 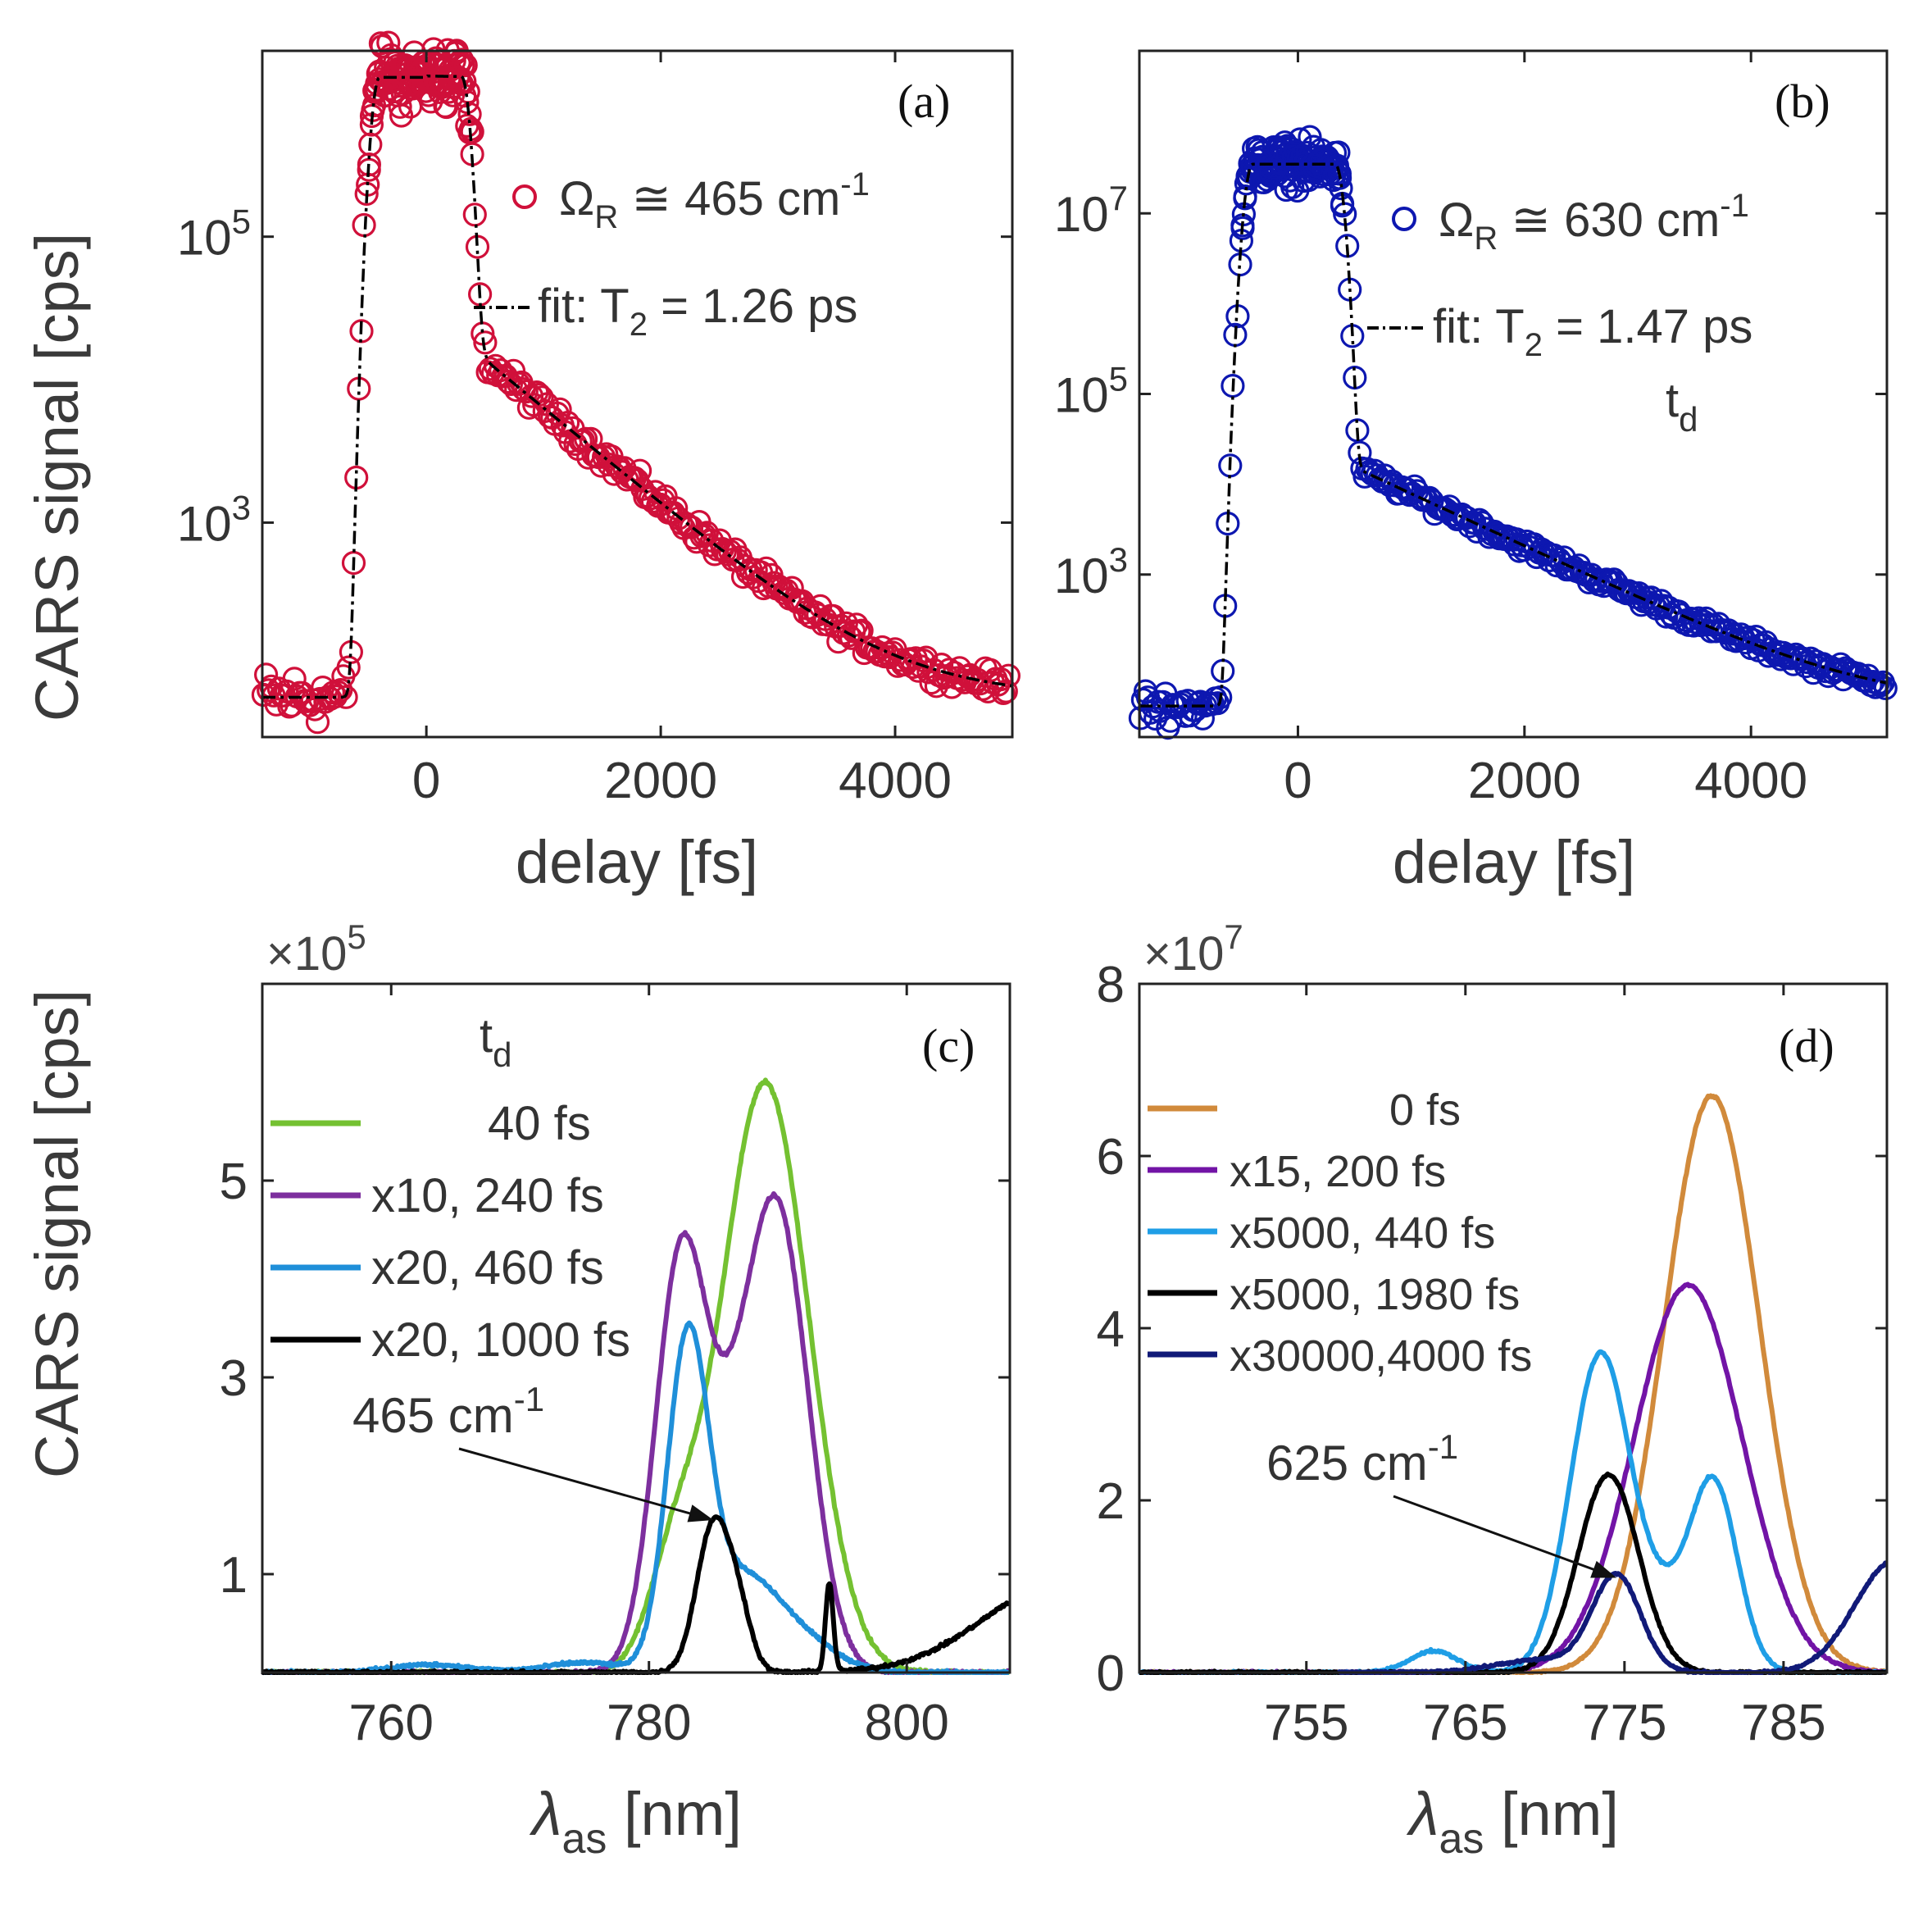 What do you see at coordinates (636, 1328) in the screenshot?
I see `panel-c-frame` at bounding box center [636, 1328].